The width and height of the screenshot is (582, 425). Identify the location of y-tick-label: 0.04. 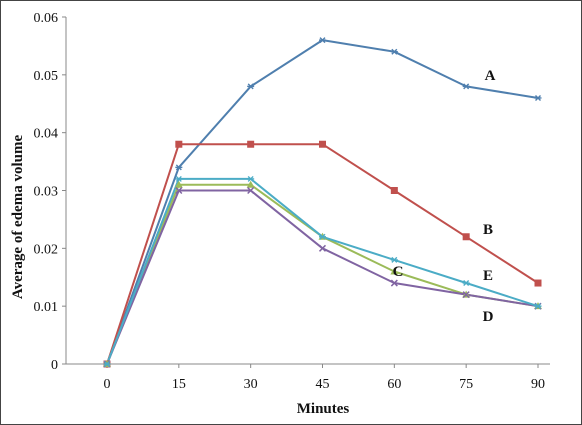
(46, 134).